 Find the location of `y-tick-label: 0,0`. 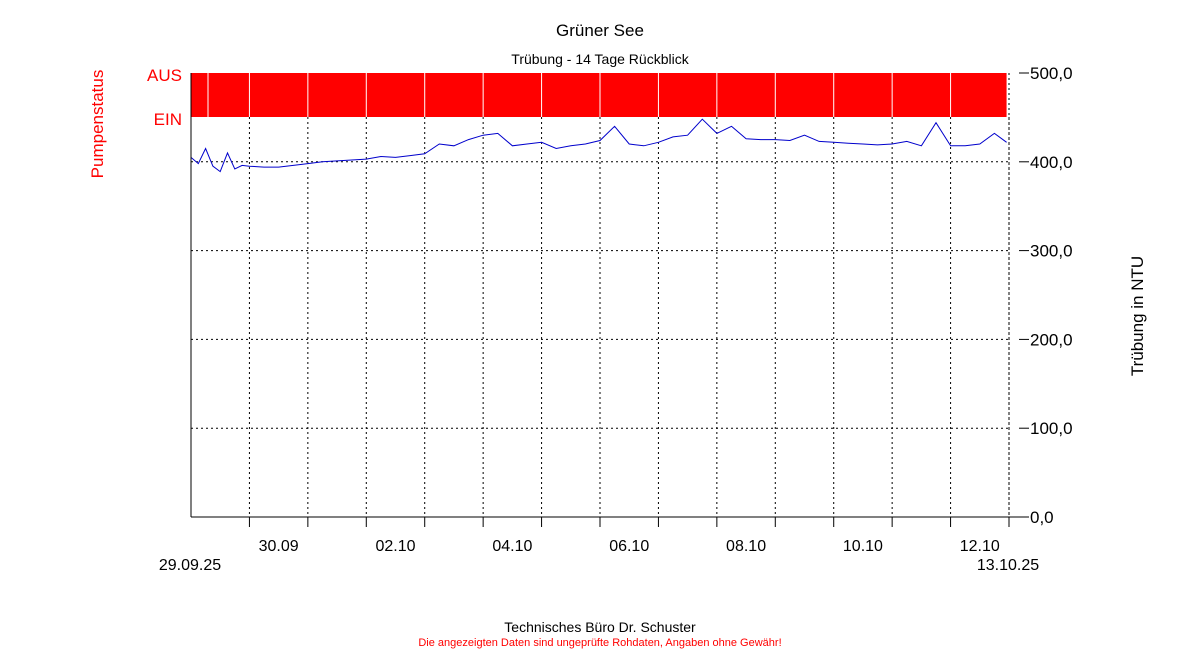

y-tick-label: 0,0 is located at coordinates (1042, 517).